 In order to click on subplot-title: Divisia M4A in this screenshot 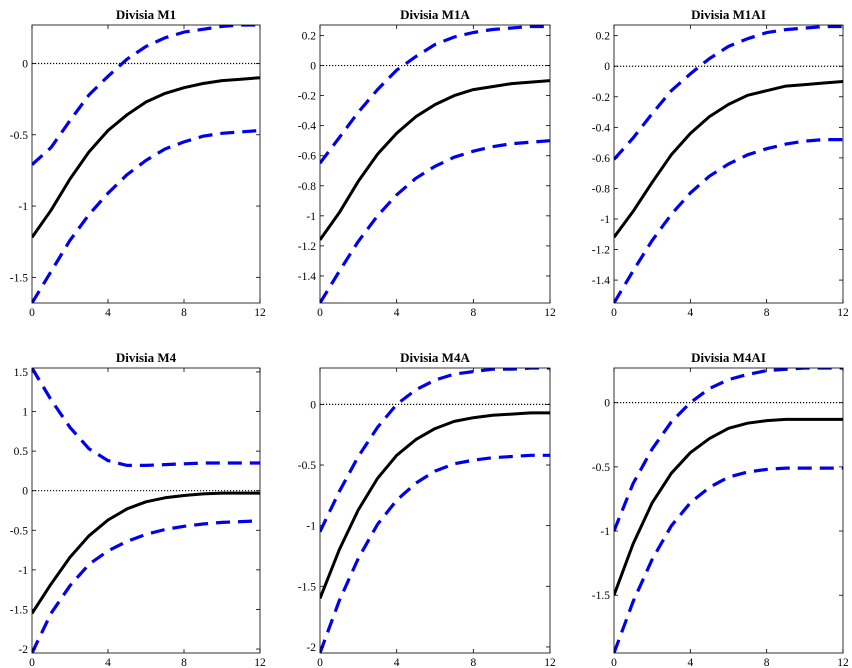, I will do `click(435, 357)`.